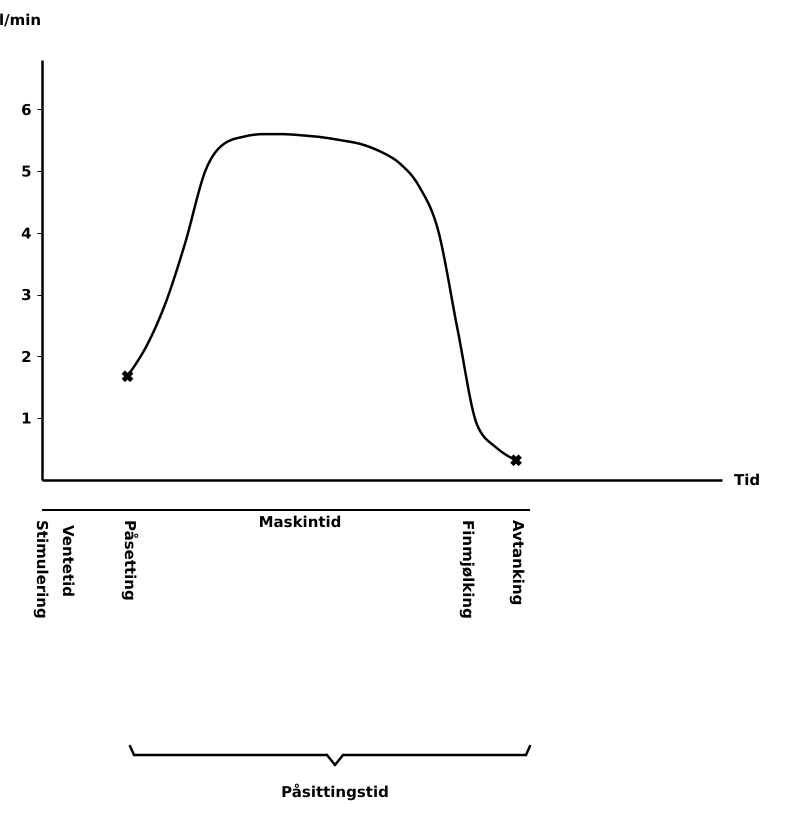  I want to click on text: Påsetting, so click(130, 560).